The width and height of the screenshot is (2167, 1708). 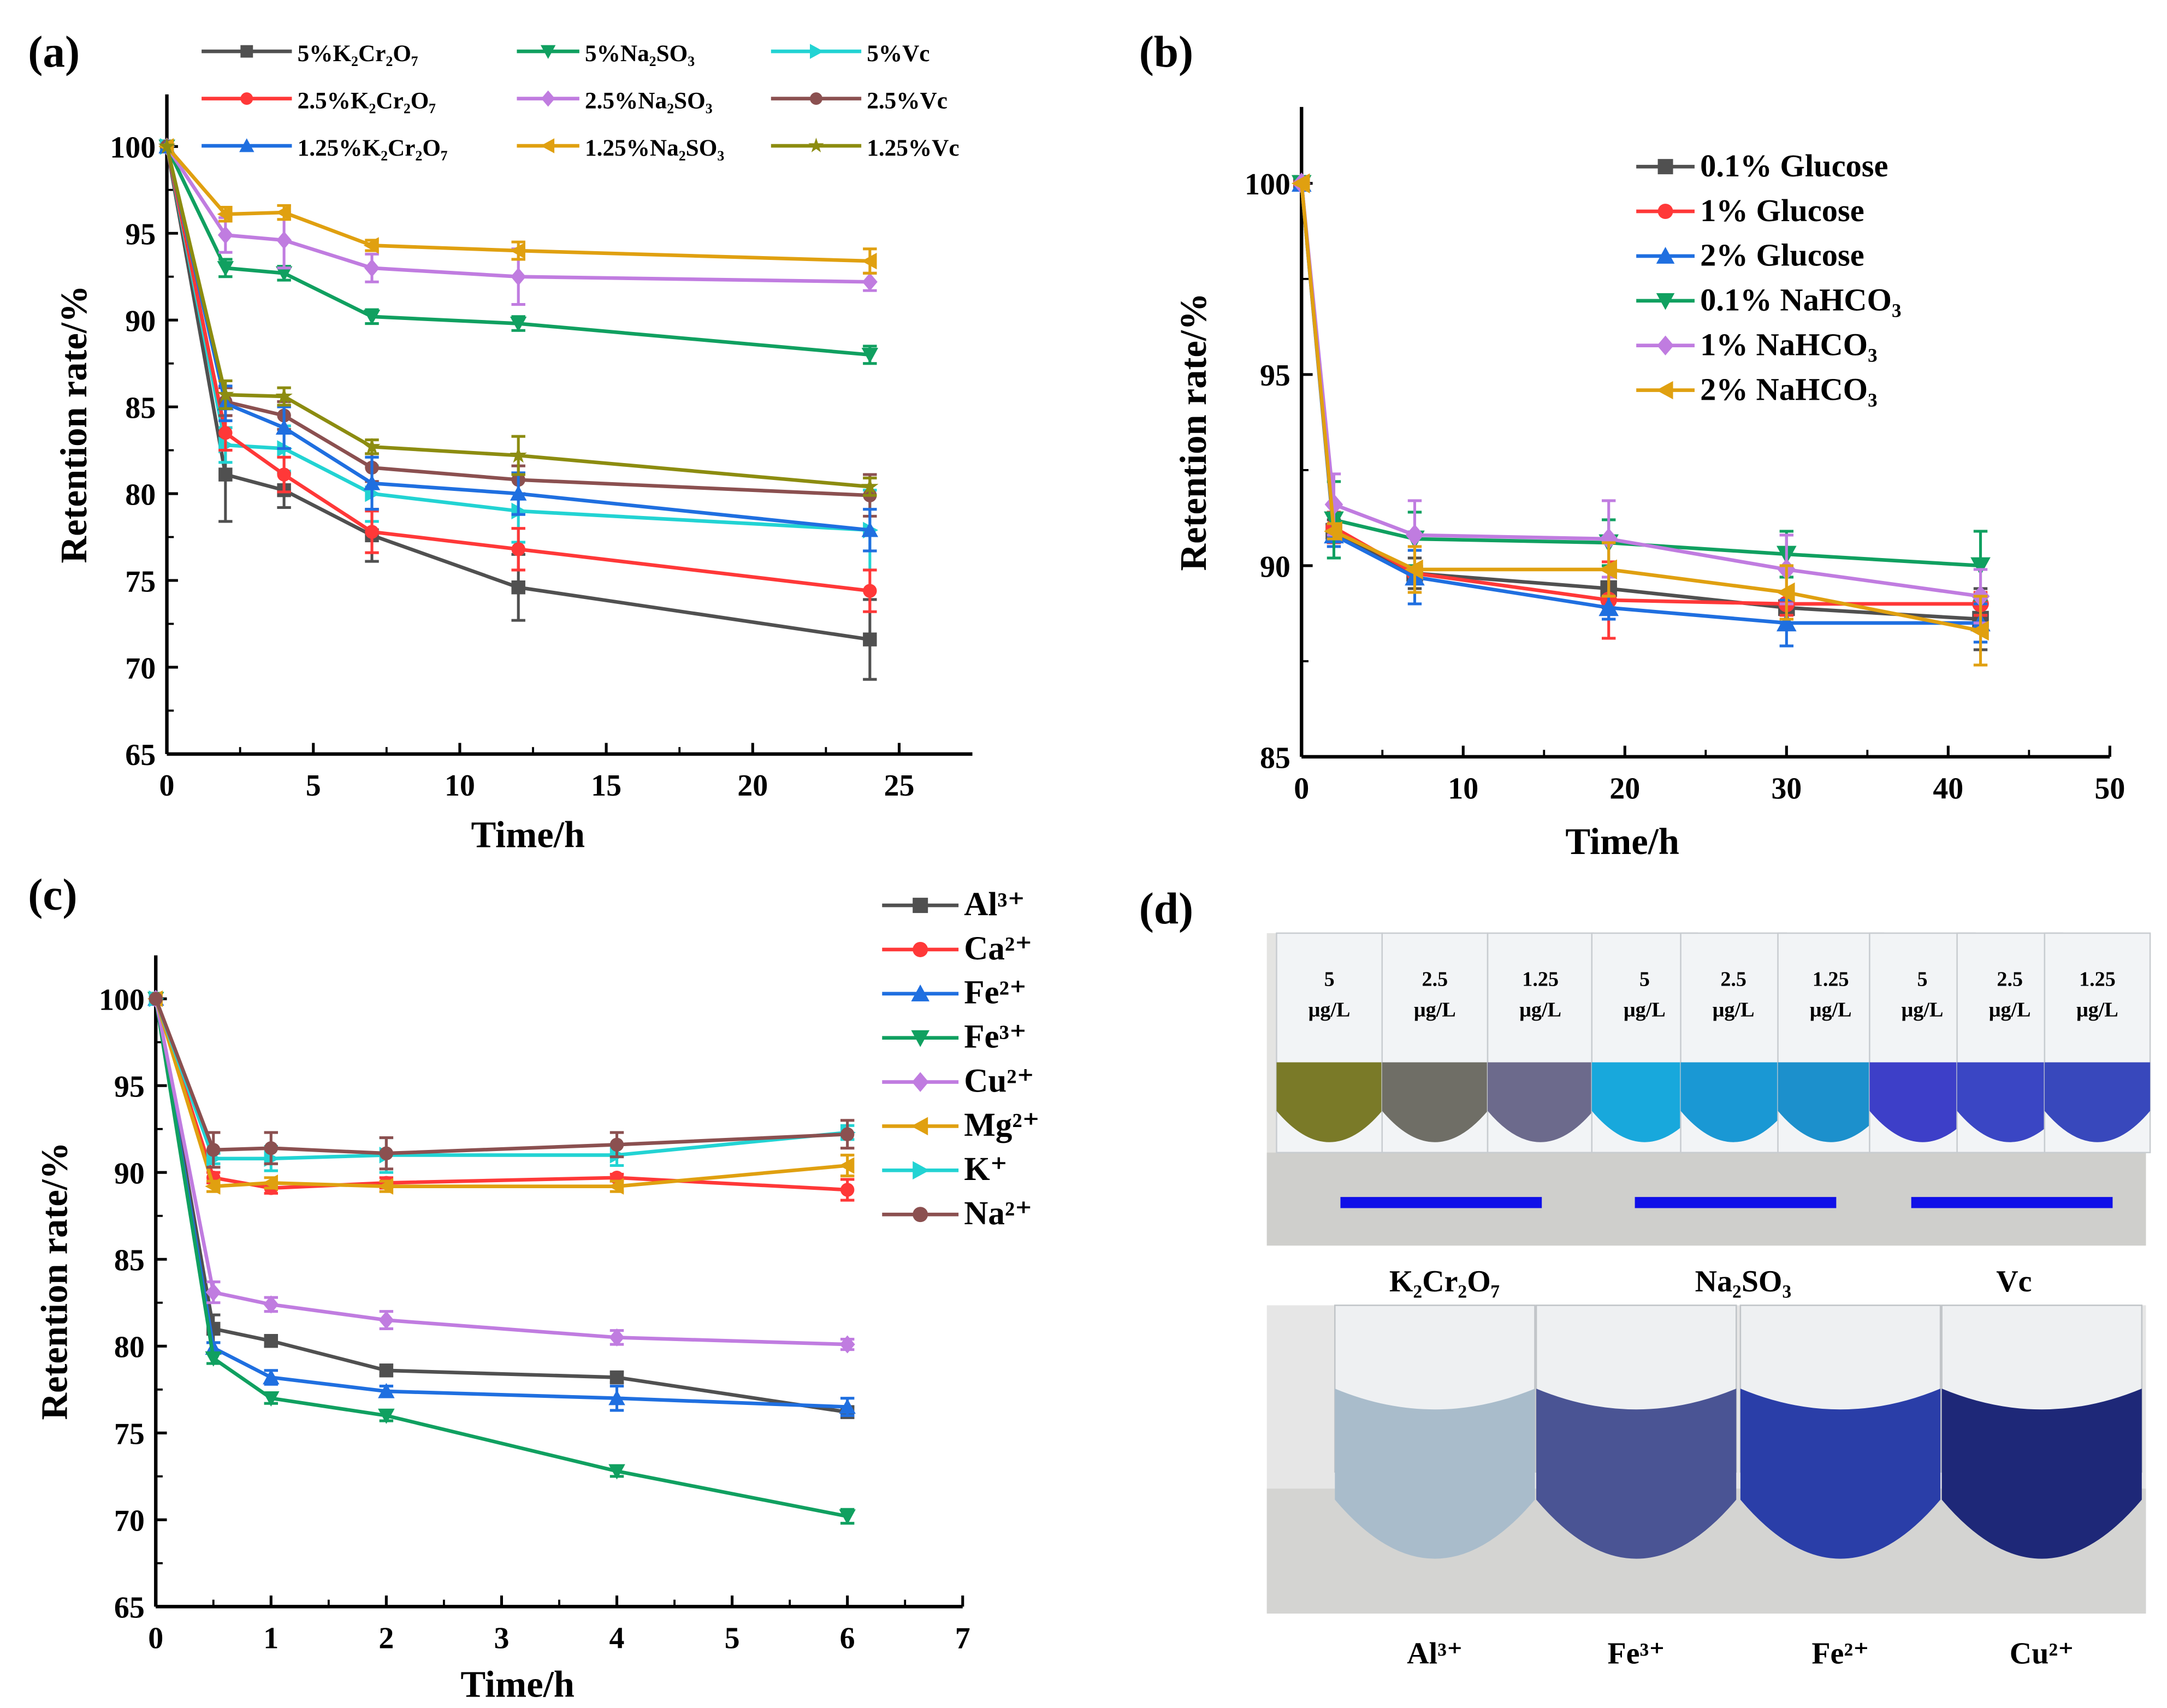 What do you see at coordinates (2012, 1202) in the screenshot?
I see `group-bar` at bounding box center [2012, 1202].